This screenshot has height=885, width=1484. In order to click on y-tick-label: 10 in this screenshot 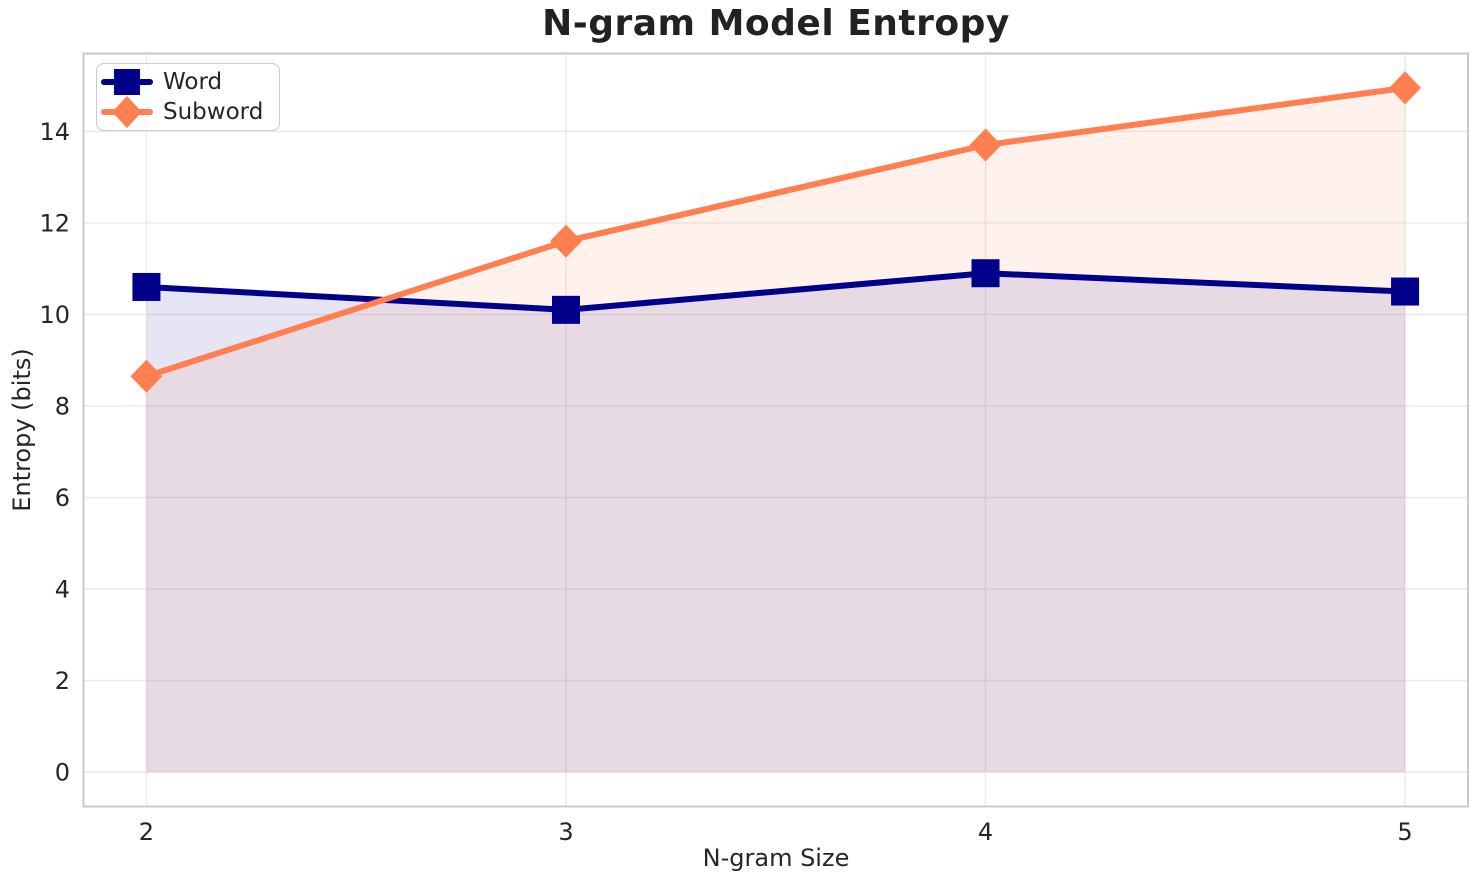, I will do `click(54, 315)`.